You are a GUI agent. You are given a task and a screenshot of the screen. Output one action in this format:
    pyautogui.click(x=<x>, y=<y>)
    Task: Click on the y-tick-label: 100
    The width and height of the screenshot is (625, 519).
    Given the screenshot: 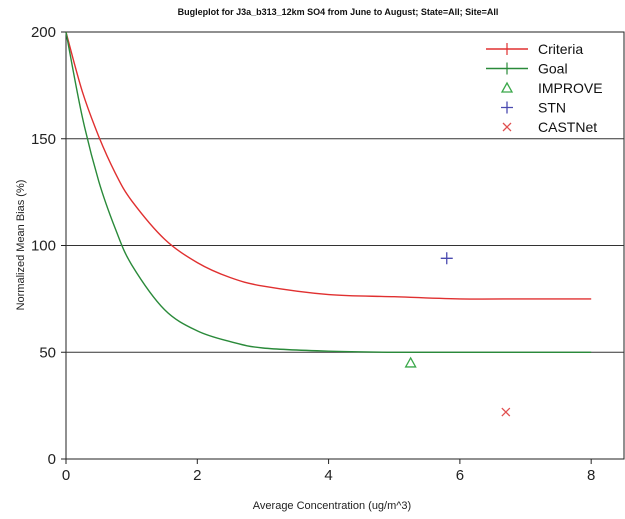 What is the action you would take?
    pyautogui.click(x=43, y=246)
    